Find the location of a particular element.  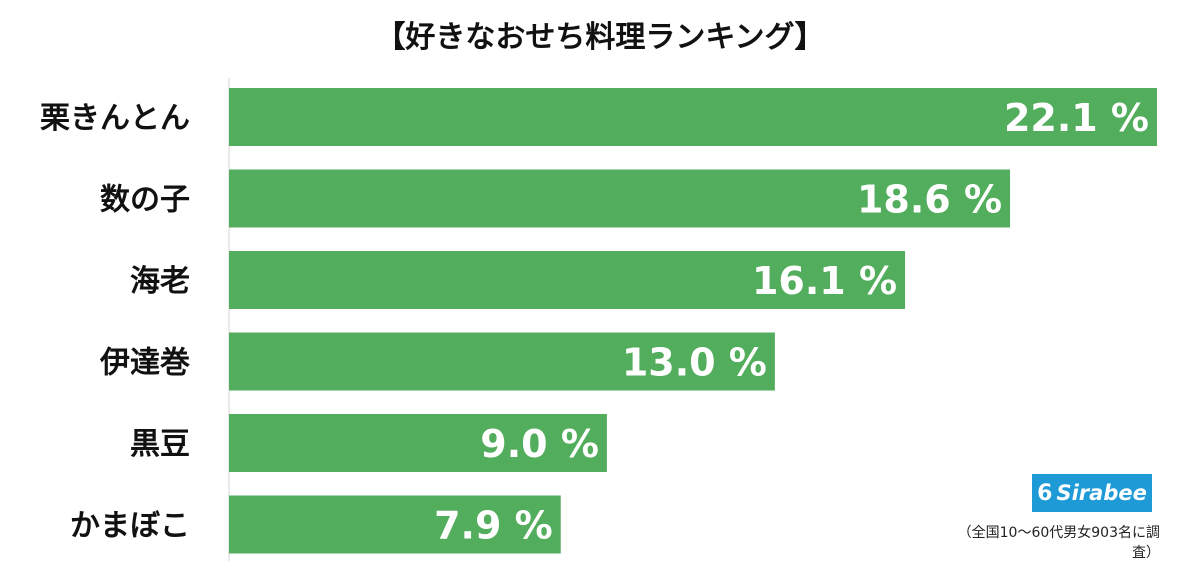

value-label: 18.6 % is located at coordinates (929, 200).